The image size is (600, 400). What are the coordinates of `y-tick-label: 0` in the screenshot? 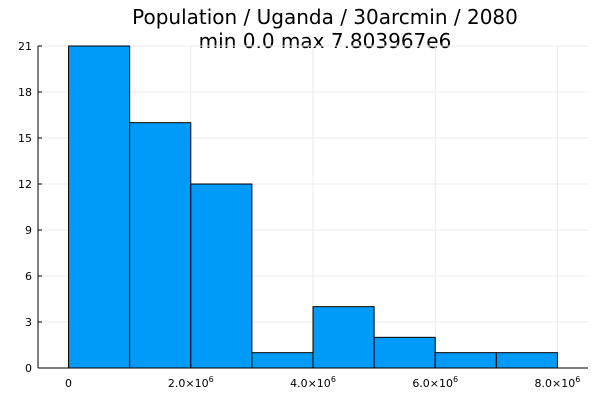 It's located at (28, 368).